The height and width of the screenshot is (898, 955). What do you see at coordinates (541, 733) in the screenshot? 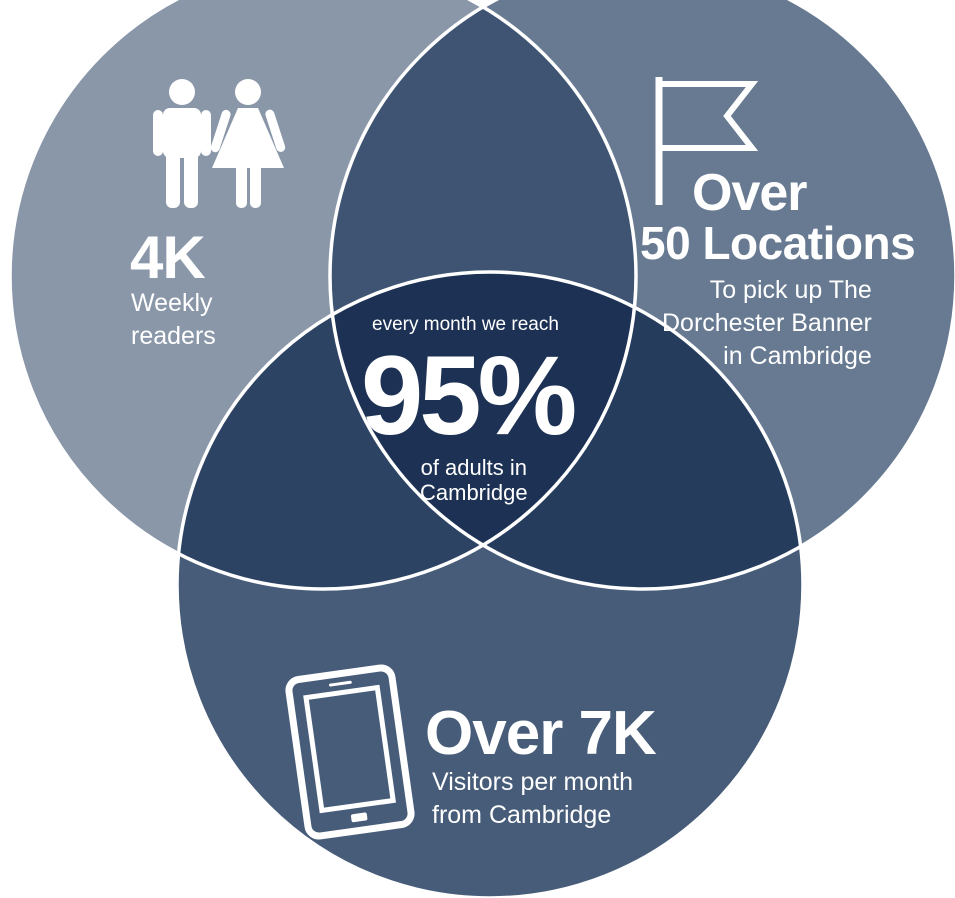
I see `bottom-visitors-value: Over 7K` at bounding box center [541, 733].